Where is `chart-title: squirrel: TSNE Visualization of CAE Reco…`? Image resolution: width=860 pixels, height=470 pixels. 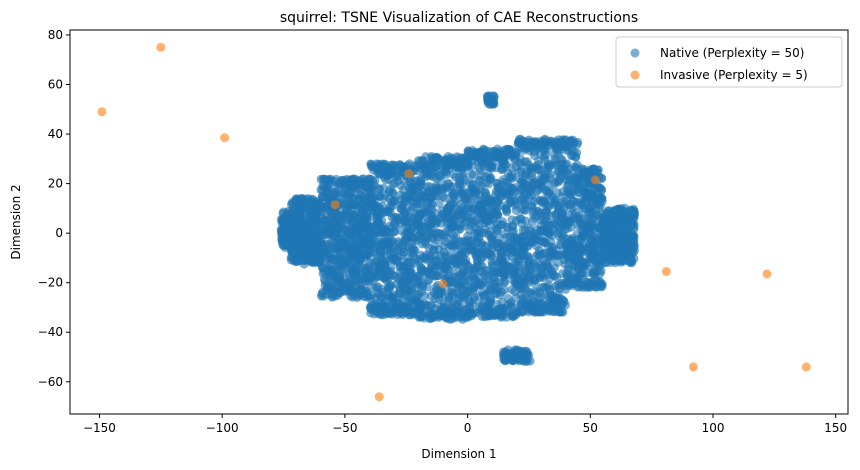 chart-title: squirrel: TSNE Visualization of CAE Reco… is located at coordinates (459, 18).